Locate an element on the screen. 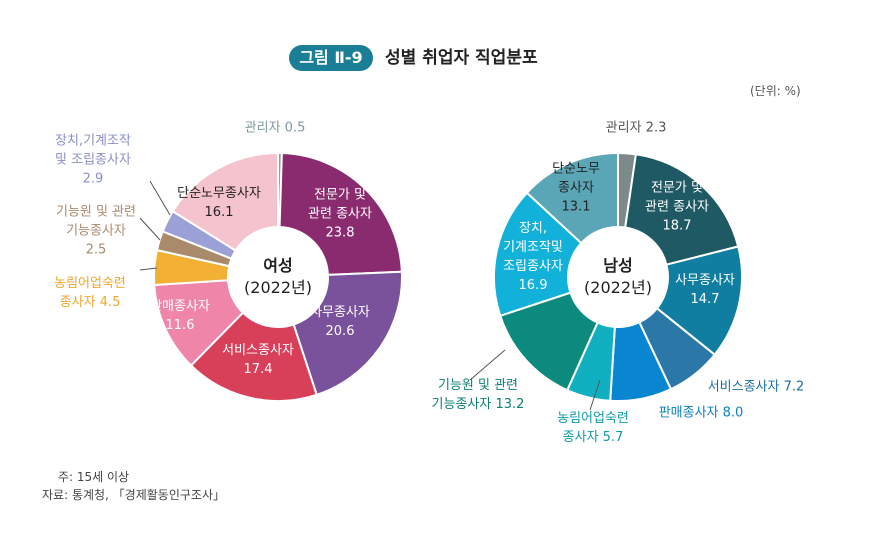  slice-label: 판매종사자 8.0 is located at coordinates (701, 413).